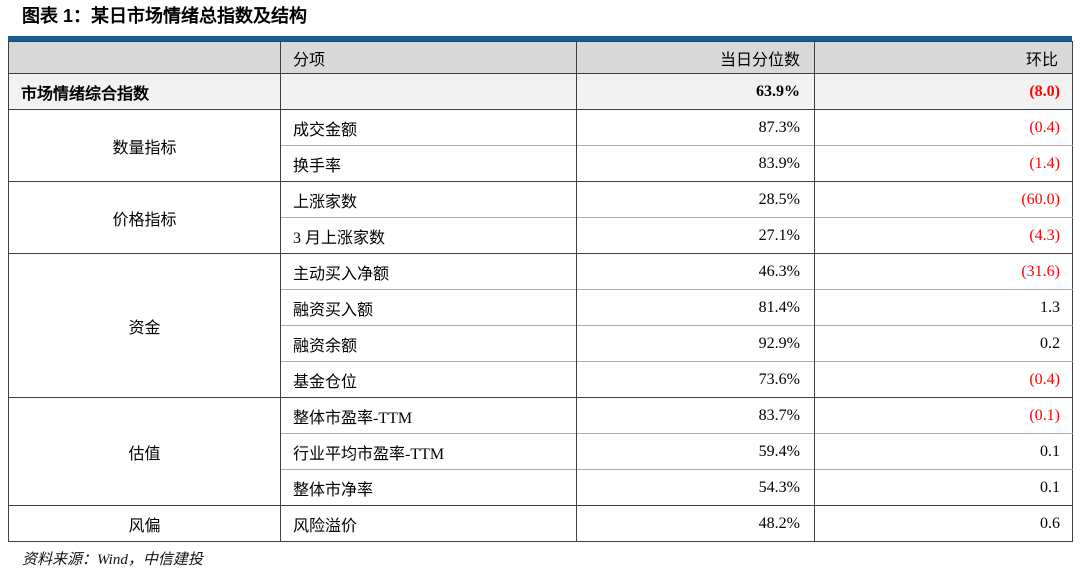  Describe the element at coordinates (428, 163) in the screenshot. I see `subitem-cell: 换手率` at that location.